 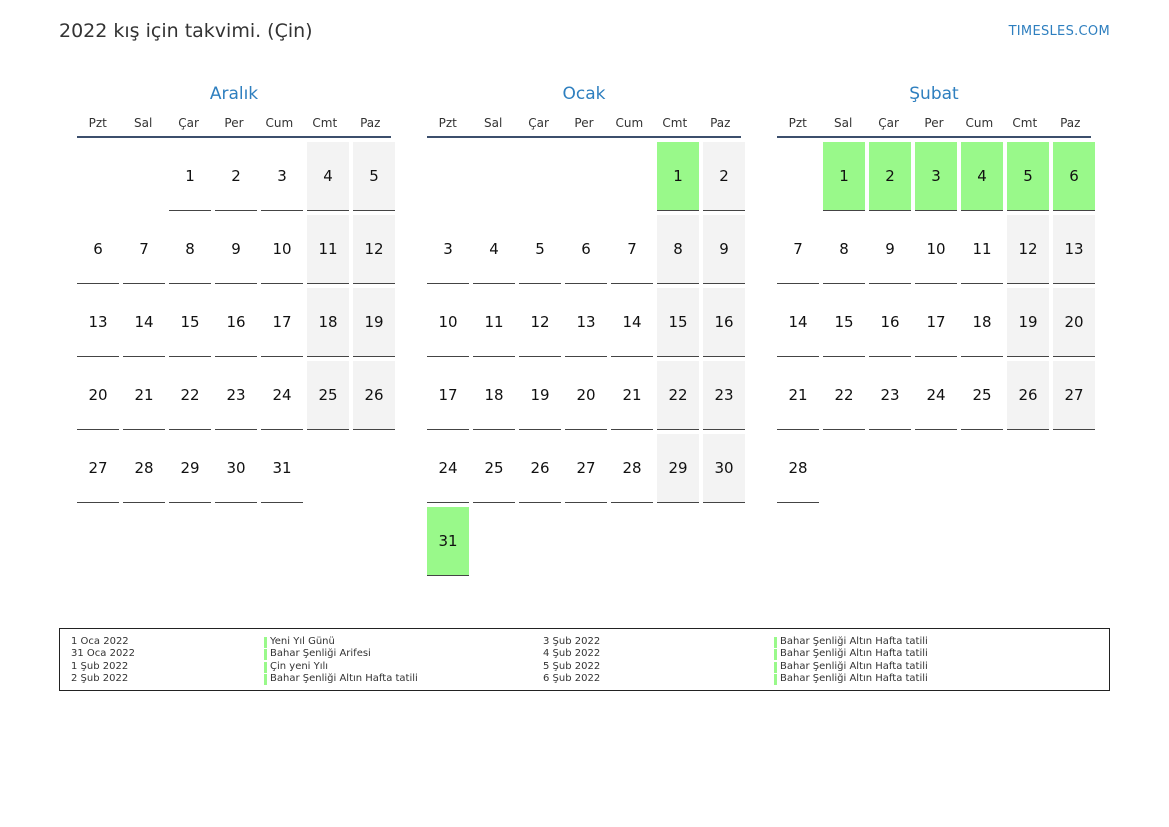 What do you see at coordinates (572, 641) in the screenshot?
I see `legend-date: 3 Şub 2022` at bounding box center [572, 641].